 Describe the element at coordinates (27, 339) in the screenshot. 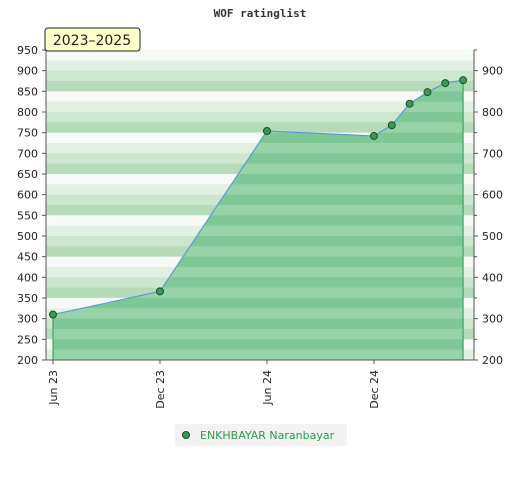

I see `y-left-tick-label: 250` at that location.